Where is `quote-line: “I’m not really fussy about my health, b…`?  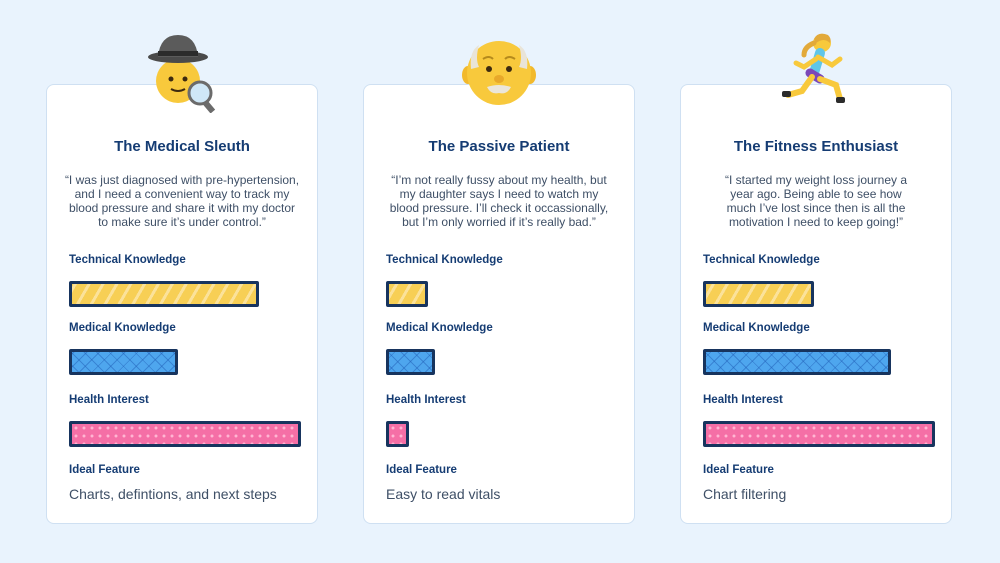 quote-line: “I’m not really fussy about my health, b… is located at coordinates (499, 180).